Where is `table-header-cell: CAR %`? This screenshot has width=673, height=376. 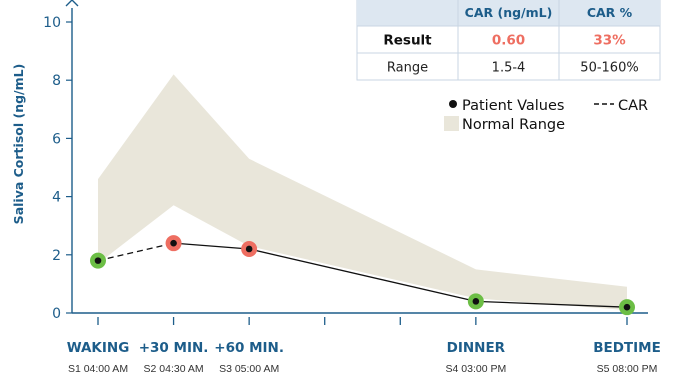 table-header-cell: CAR % is located at coordinates (610, 12).